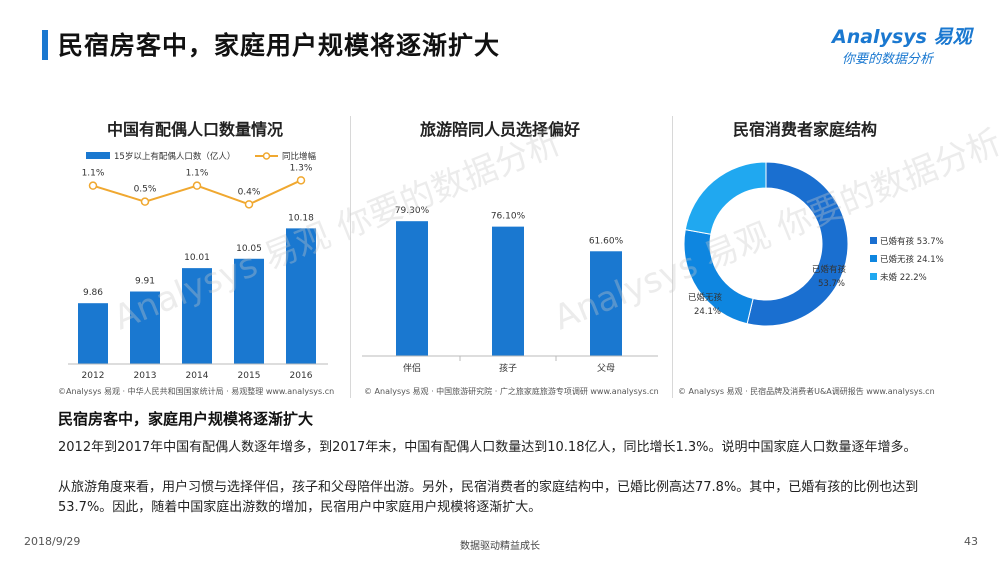 Image resolution: width=1000 pixels, height=563 pixels. I want to click on bar-value-label: 9.91, so click(145, 282).